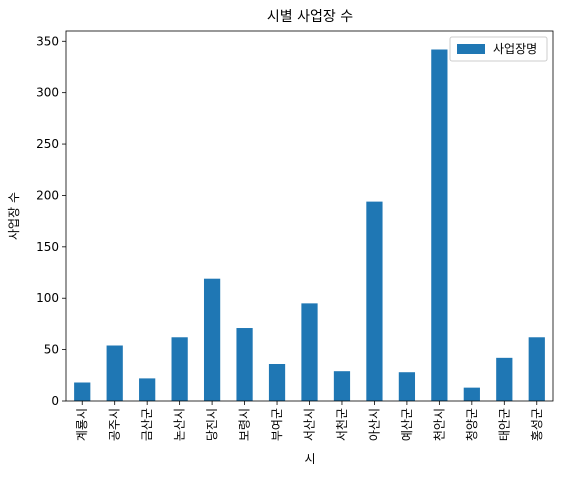 The height and width of the screenshot is (477, 569). What do you see at coordinates (47, 93) in the screenshot?
I see `y-tick-label-7: 300` at bounding box center [47, 93].